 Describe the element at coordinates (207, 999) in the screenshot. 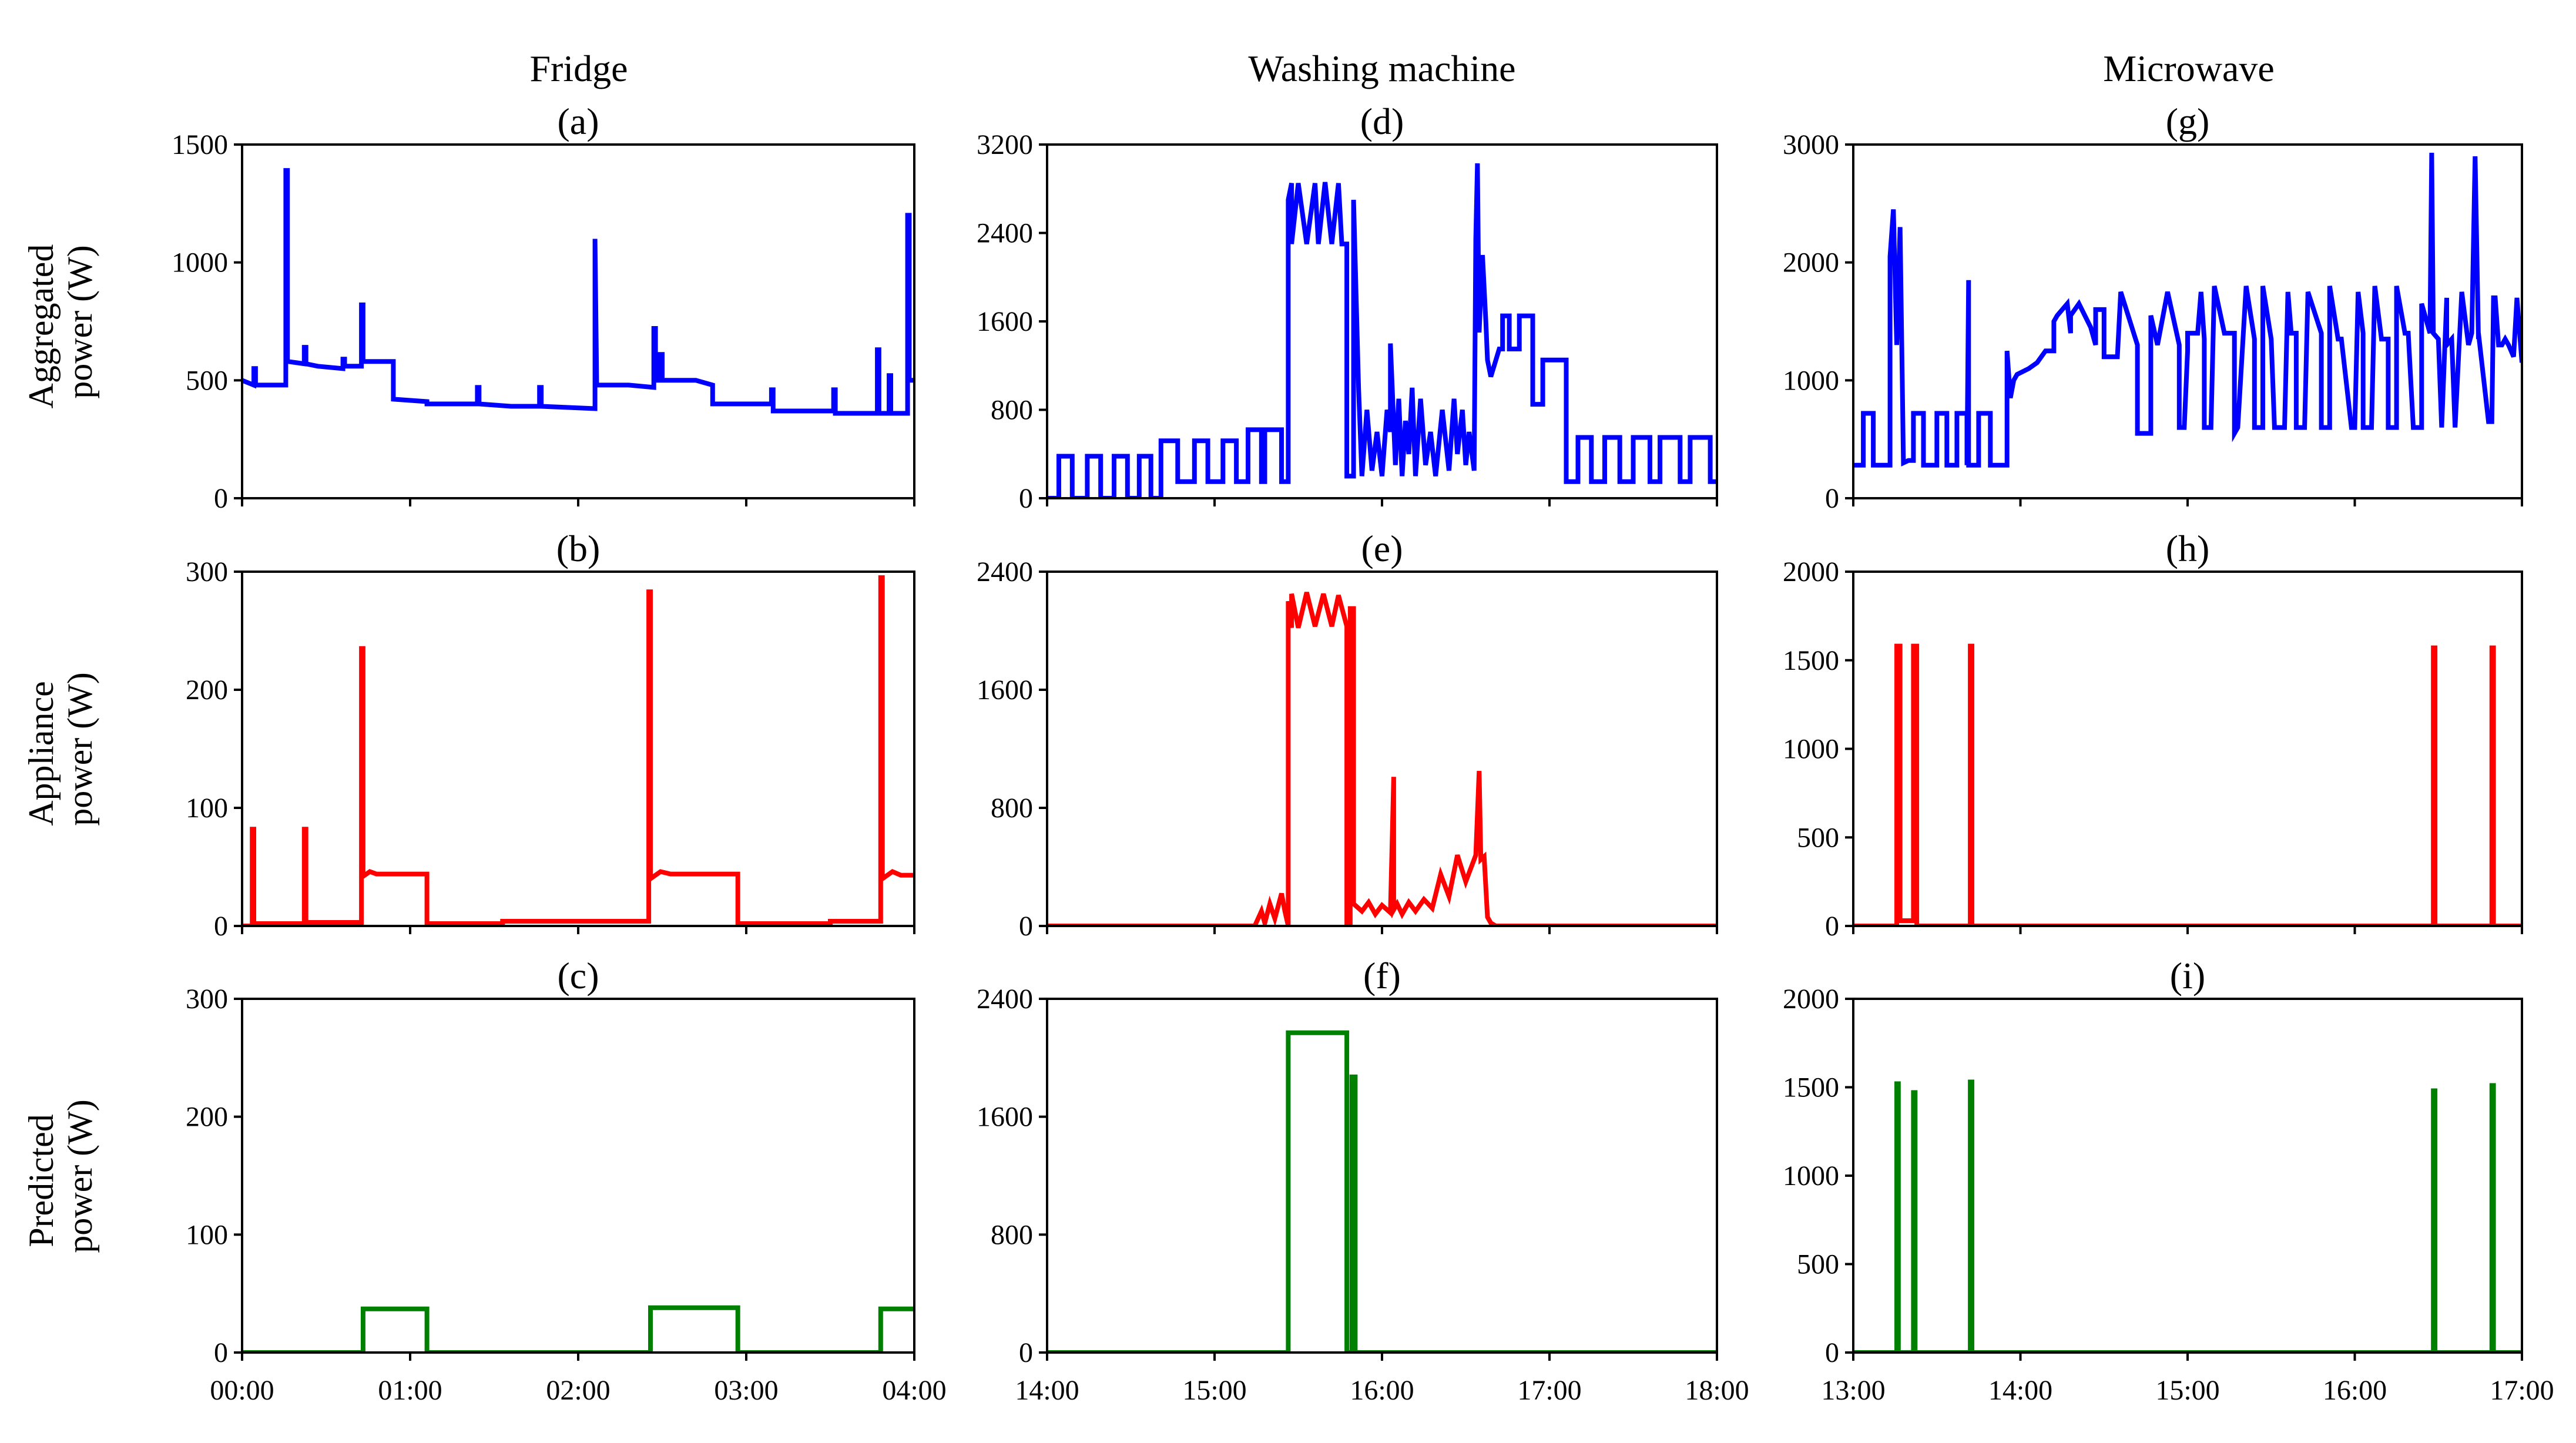

I see `y-tick-label-c-3: 300` at that location.